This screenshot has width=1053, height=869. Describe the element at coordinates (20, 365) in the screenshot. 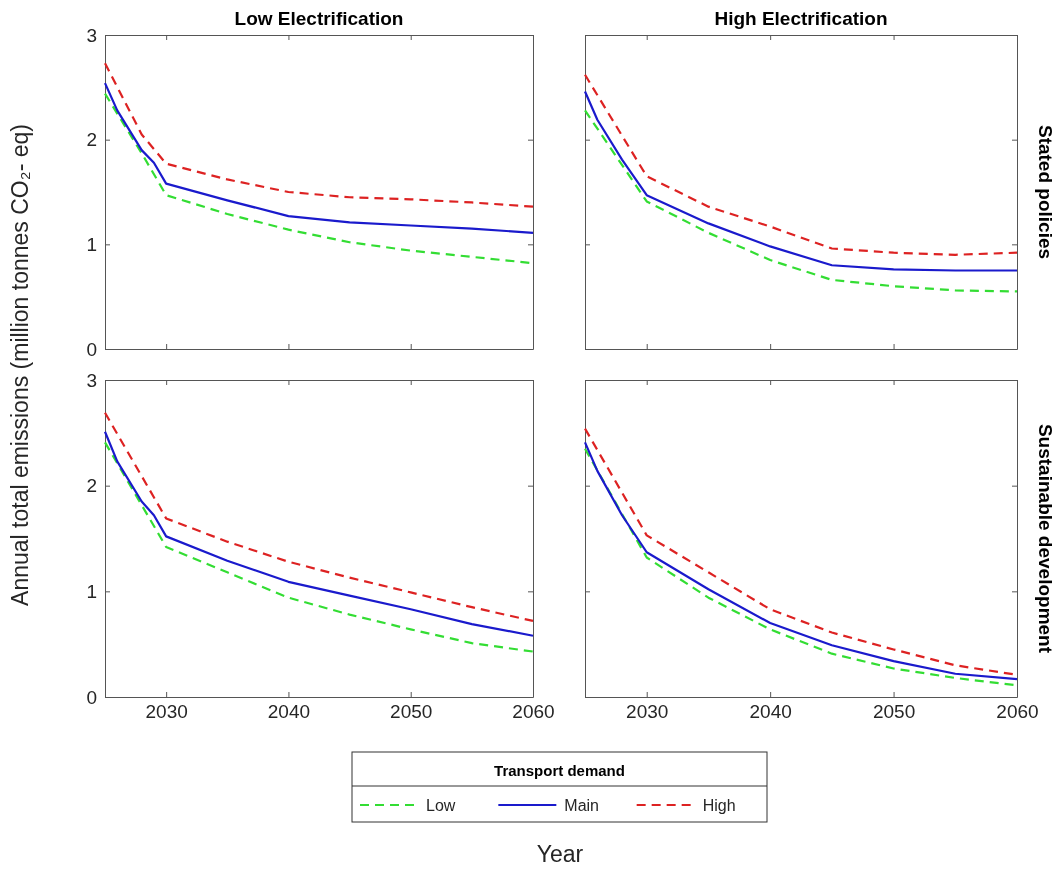

I see `y-axis-title: Annual total emissions (million tonnes CO₂- eq)` at that location.